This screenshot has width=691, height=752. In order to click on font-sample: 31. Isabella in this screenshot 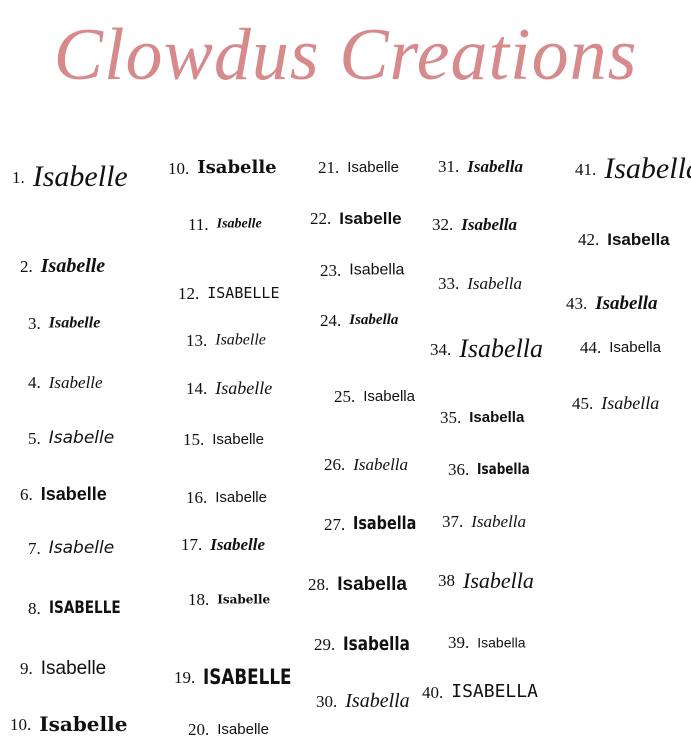, I will do `click(480, 166)`.